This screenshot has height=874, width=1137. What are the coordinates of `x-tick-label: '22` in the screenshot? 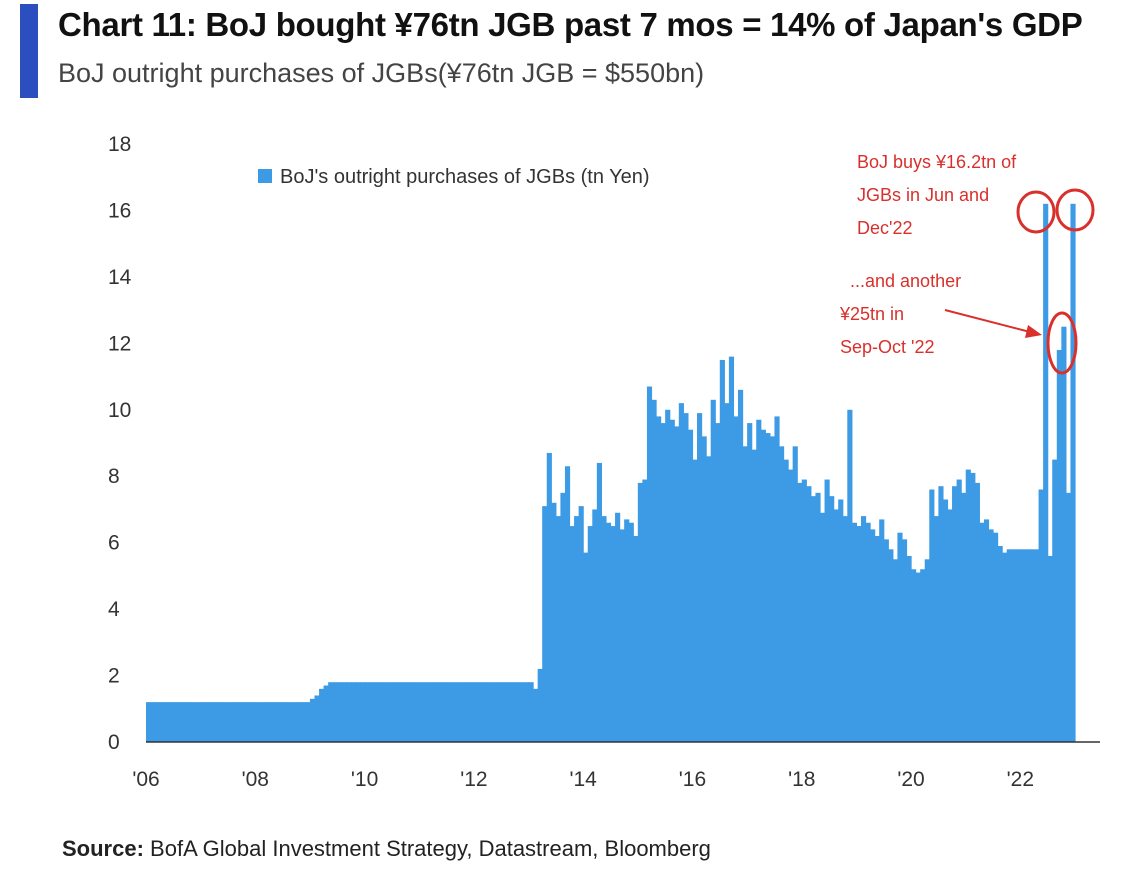 It's located at (1020, 779).